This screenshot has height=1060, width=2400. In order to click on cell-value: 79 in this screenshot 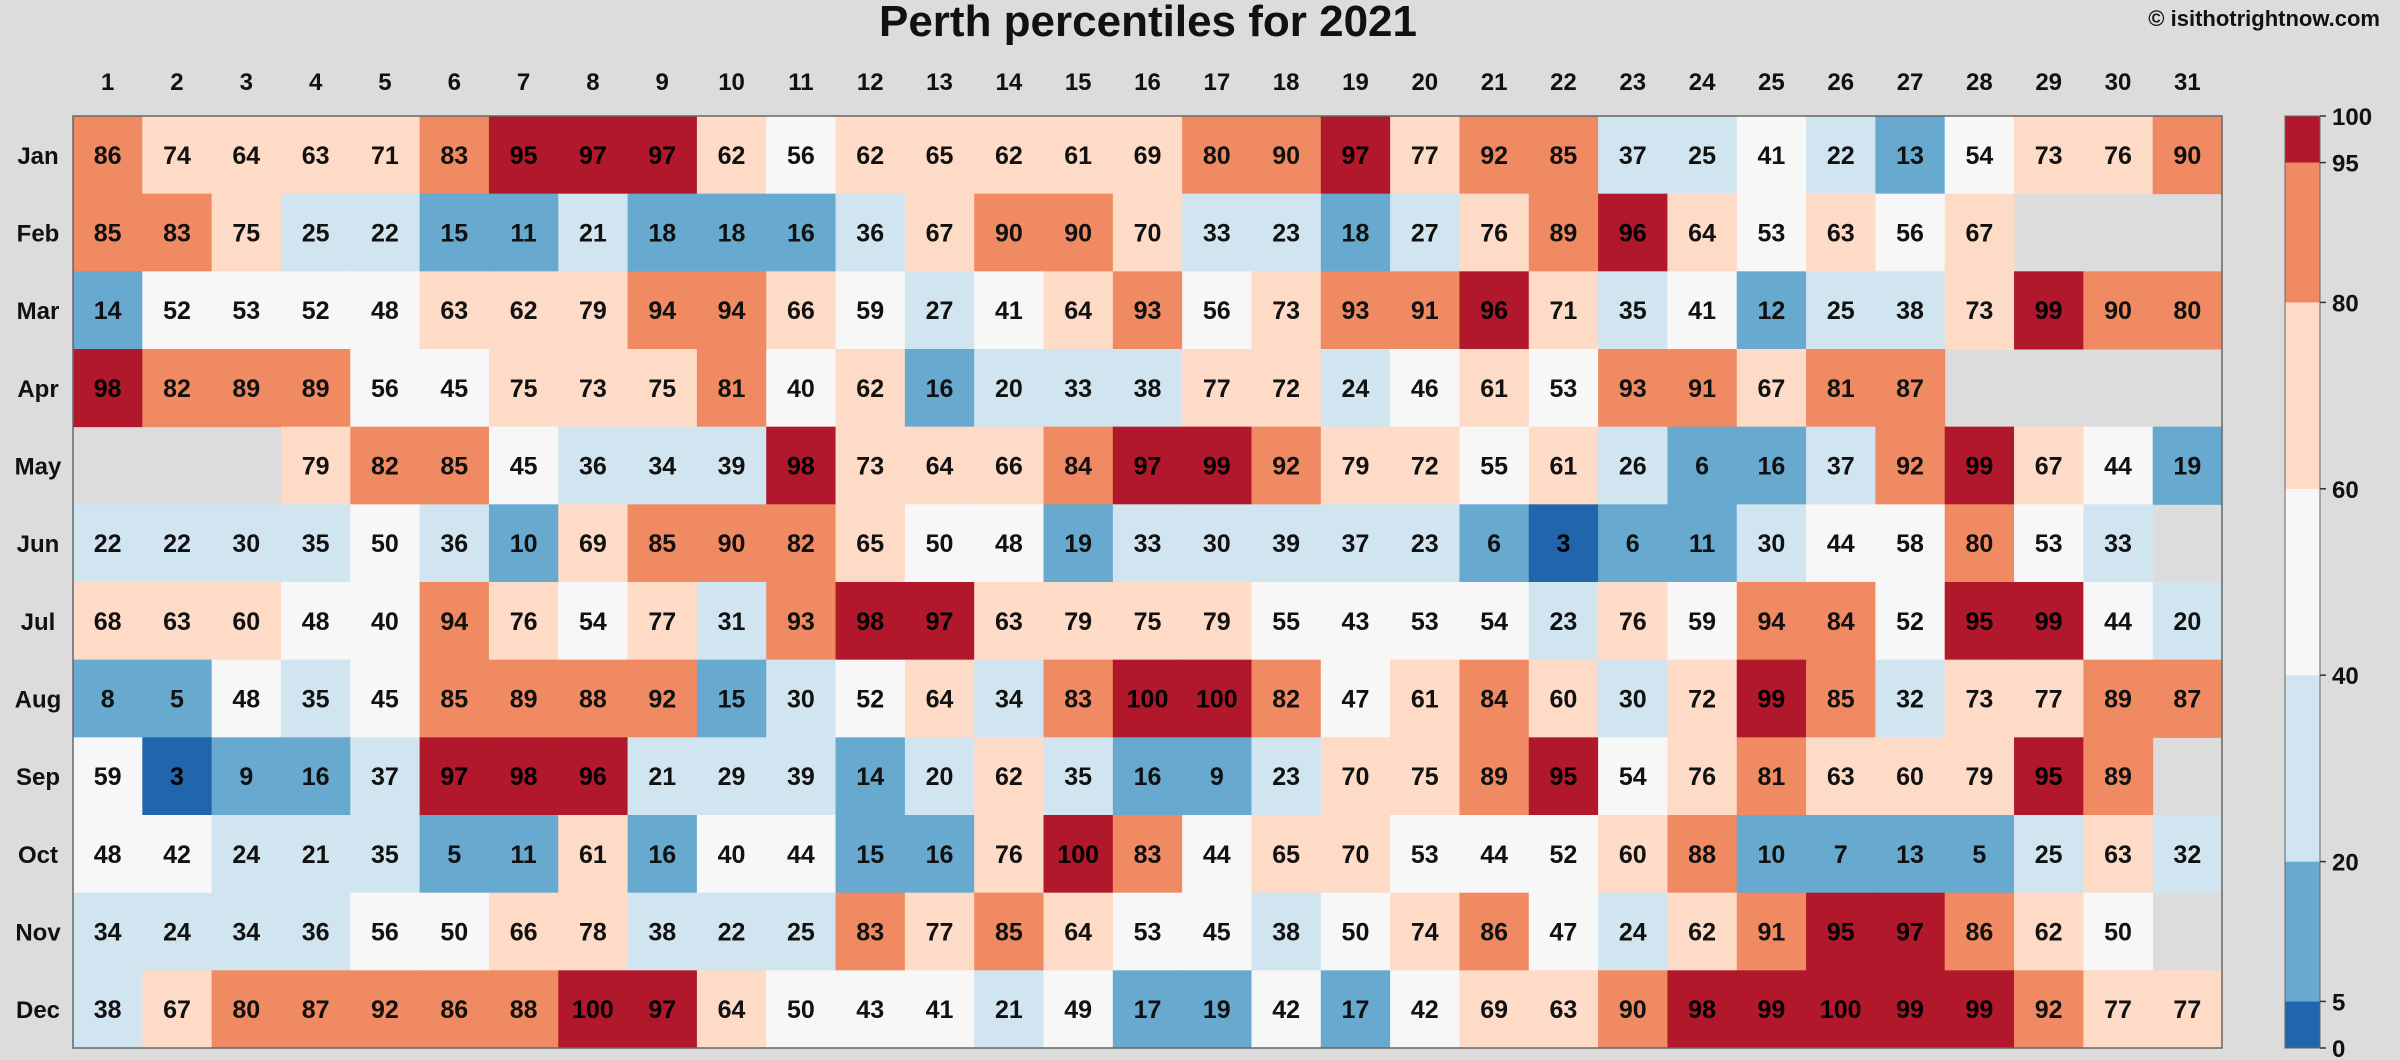, I will do `click(316, 467)`.